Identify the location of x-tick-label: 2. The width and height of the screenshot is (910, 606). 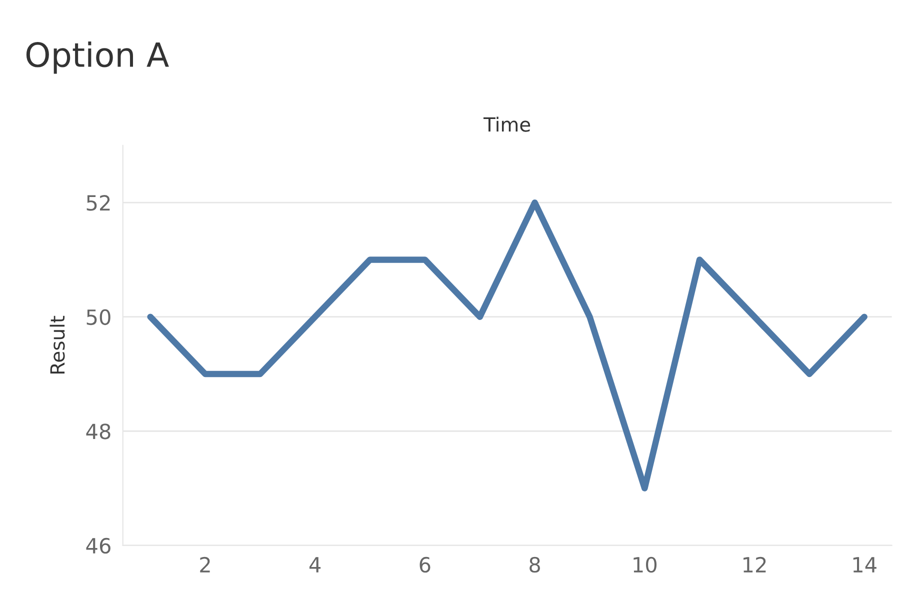
(205, 564).